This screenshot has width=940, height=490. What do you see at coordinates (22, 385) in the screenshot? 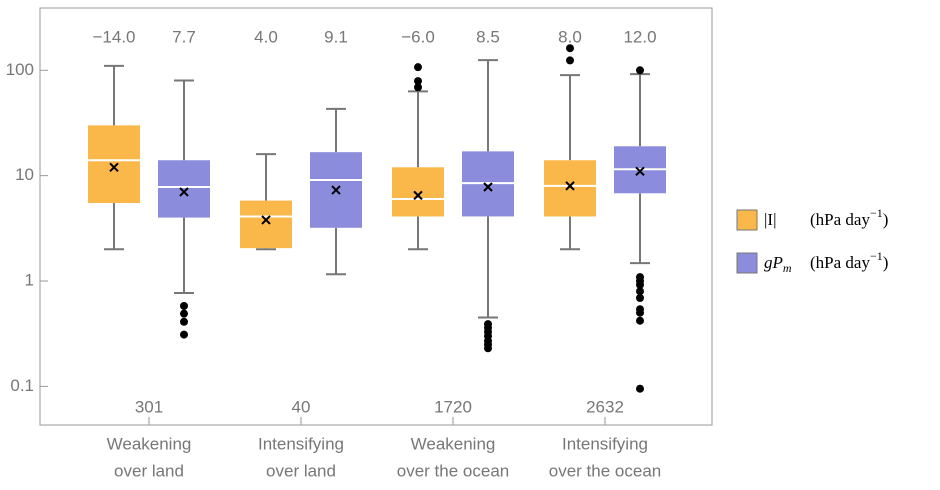
I see `y-tick-label: 0.1` at bounding box center [22, 385].